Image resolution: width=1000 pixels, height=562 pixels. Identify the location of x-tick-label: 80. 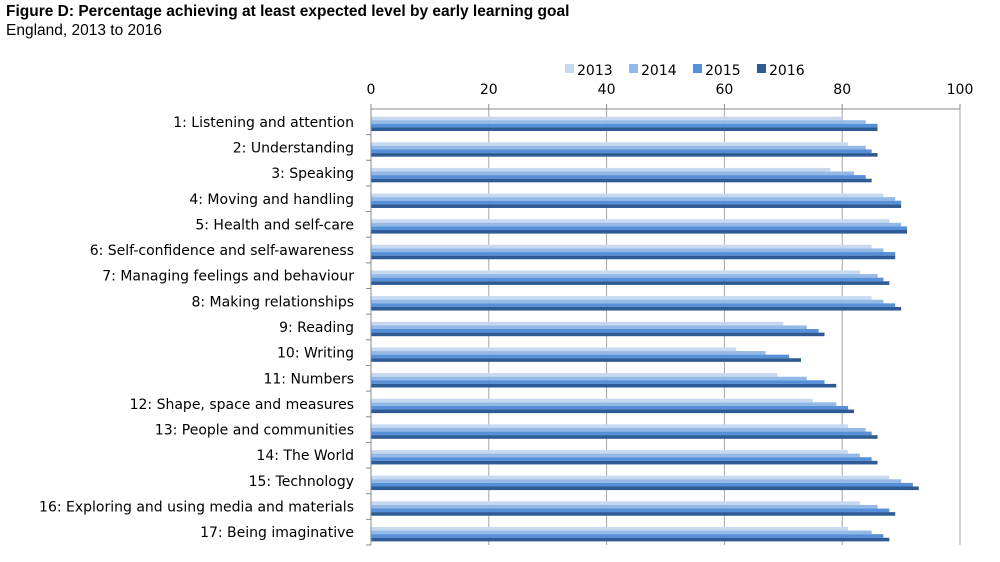
(842, 90).